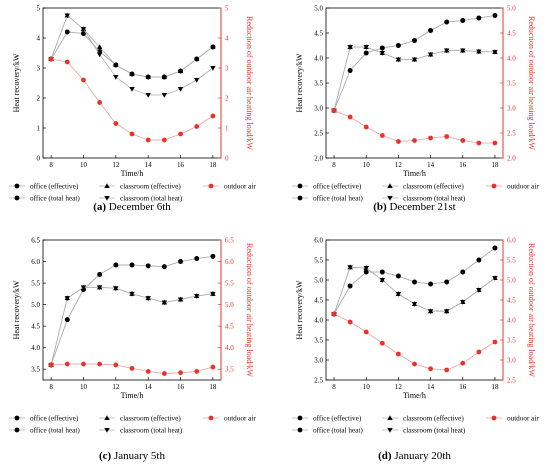 The image size is (550, 468). I want to click on y-right-tick-label: 5.0, so click(511, 8).